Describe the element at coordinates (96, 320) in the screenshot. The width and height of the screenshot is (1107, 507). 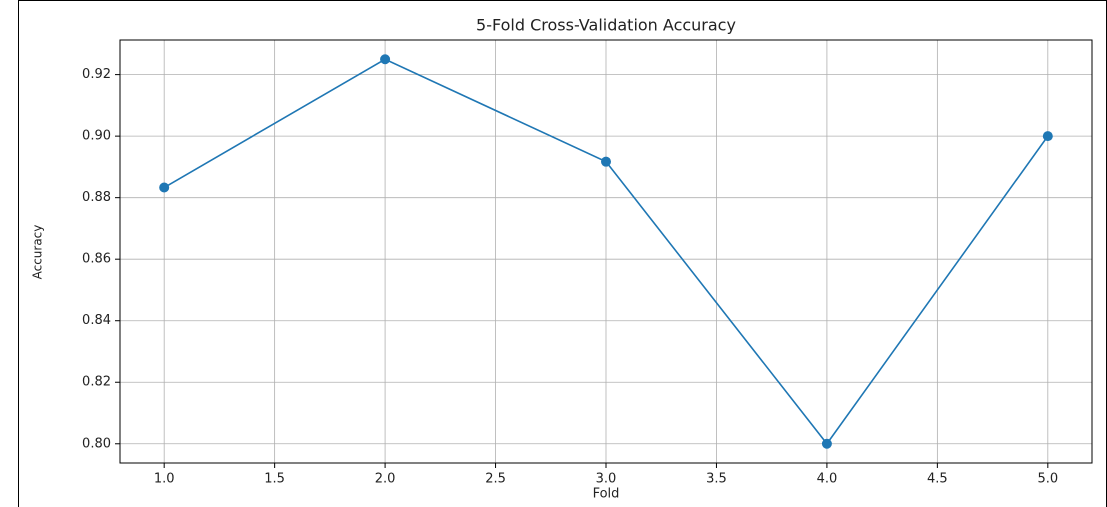
I see `y-tick-label: 0.84` at that location.